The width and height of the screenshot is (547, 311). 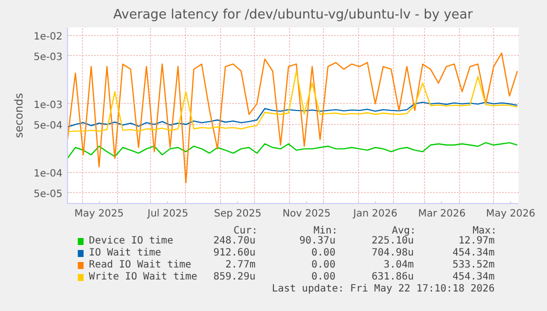 I want to click on text: 533.52m, so click(x=473, y=265).